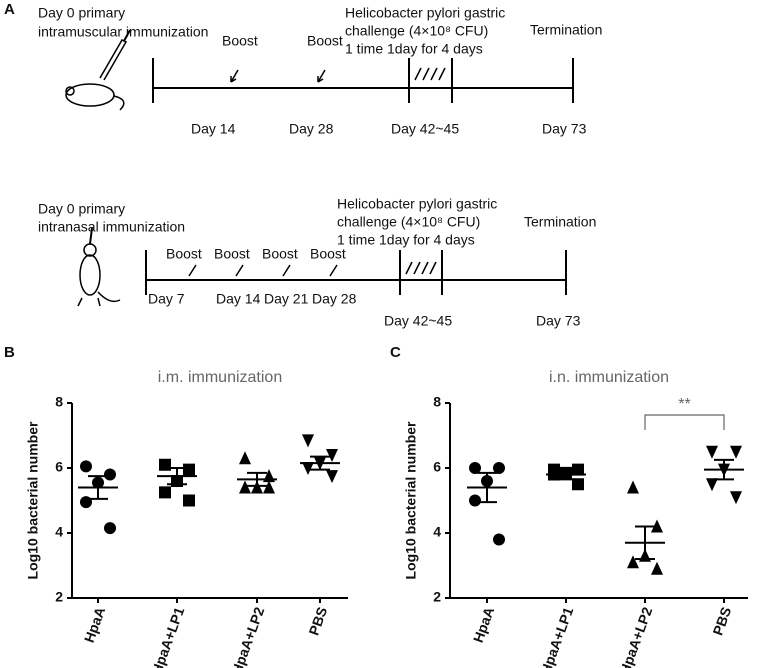  What do you see at coordinates (111, 227) in the screenshot?
I see `start-text: intranasal immunization` at bounding box center [111, 227].